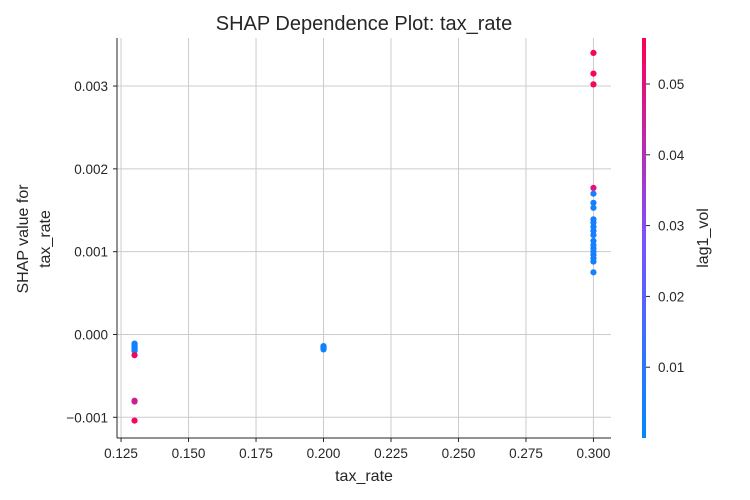  What do you see at coordinates (671, 296) in the screenshot?
I see `colorbar-tick-label: 0.02` at bounding box center [671, 296].